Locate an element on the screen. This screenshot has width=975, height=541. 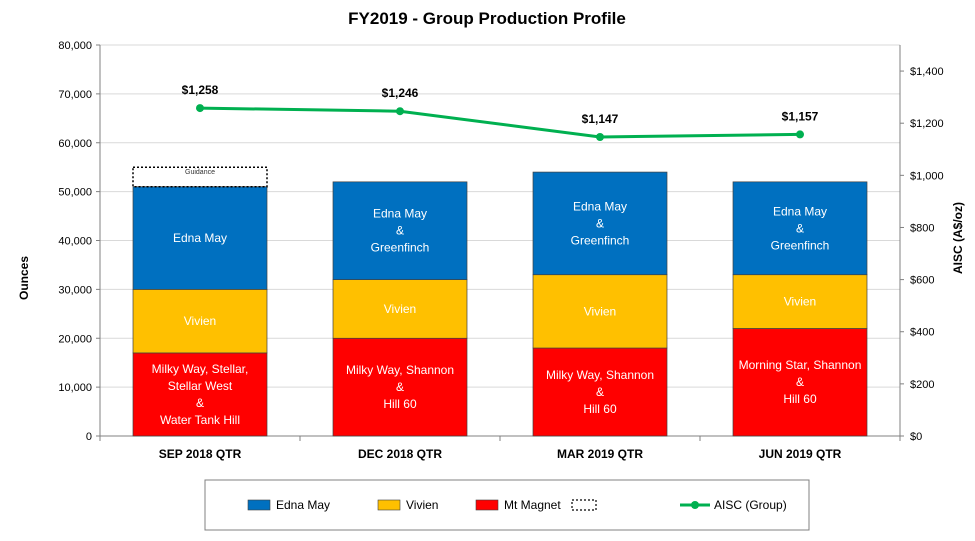
aisc-data-label: $1,157 is located at coordinates (800, 116).